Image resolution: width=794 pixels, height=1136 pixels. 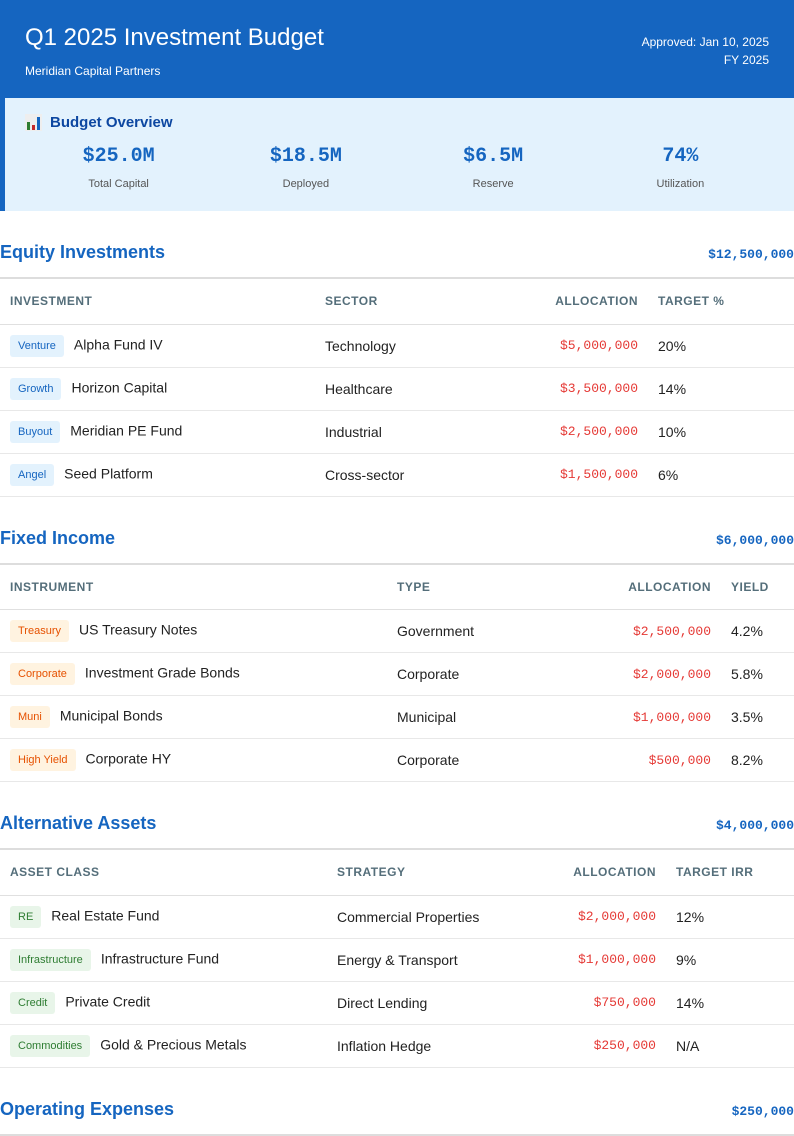 What do you see at coordinates (721, 302) in the screenshot?
I see `column-header: TARGET %` at bounding box center [721, 302].